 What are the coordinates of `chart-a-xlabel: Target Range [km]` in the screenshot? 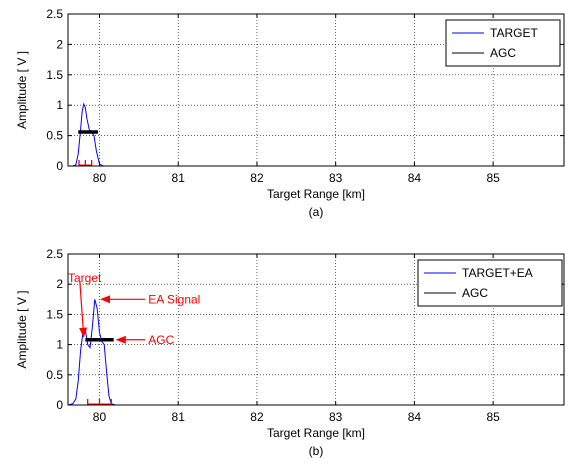 It's located at (316, 194).